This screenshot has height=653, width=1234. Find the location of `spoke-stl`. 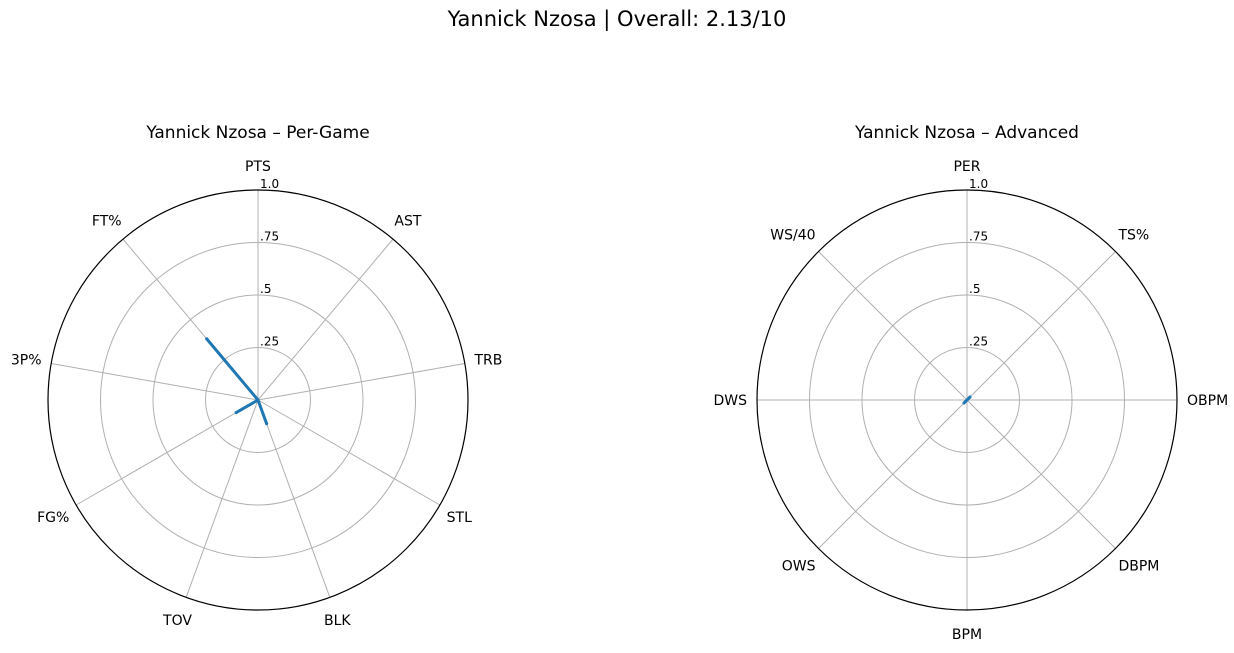

spoke-stl is located at coordinates (349, 452).